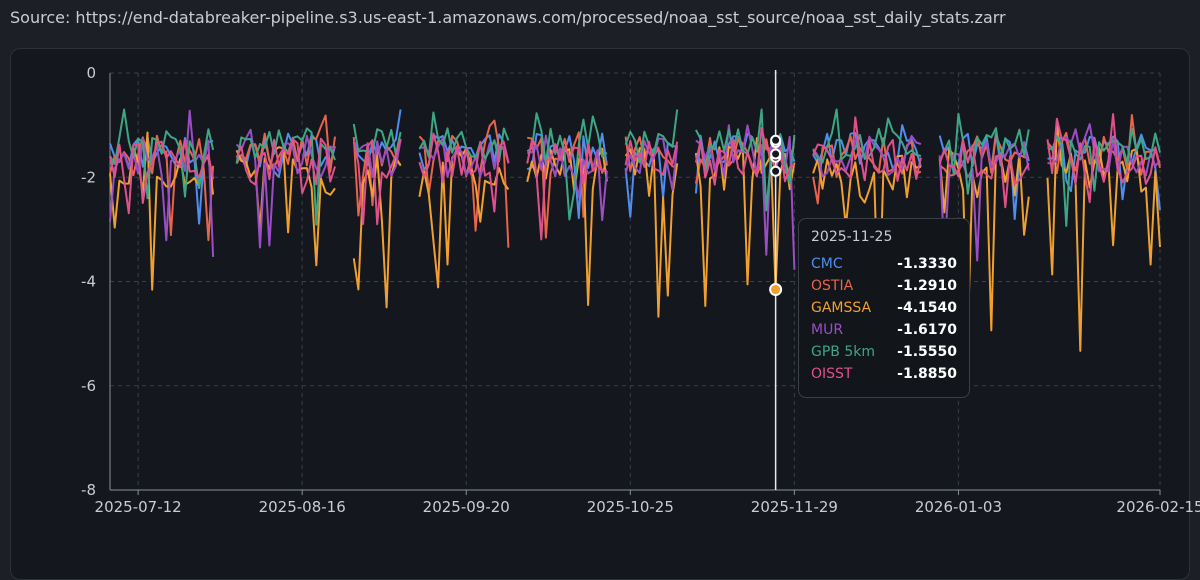 The image size is (1200, 580). What do you see at coordinates (88, 490) in the screenshot?
I see `y-tick-label: -8` at bounding box center [88, 490].